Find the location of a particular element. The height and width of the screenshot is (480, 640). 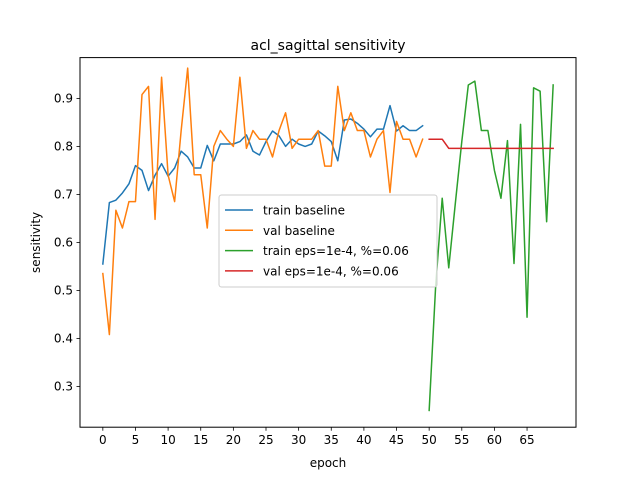

x-tick-label: 35 is located at coordinates (331, 440).